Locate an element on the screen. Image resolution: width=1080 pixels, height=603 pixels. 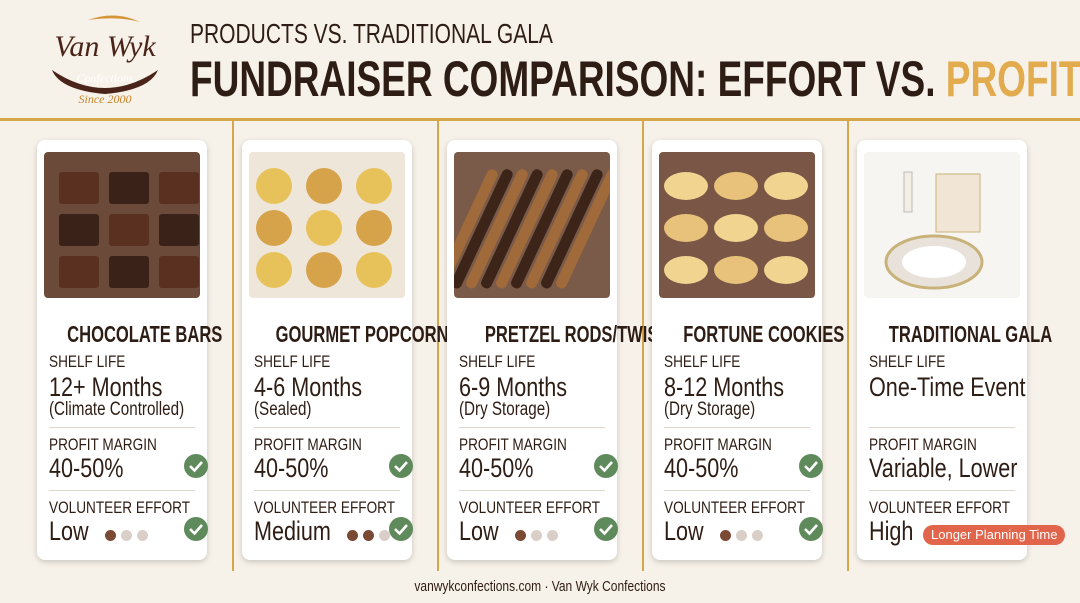
shelf-life: 4-6 Months is located at coordinates (308, 387).